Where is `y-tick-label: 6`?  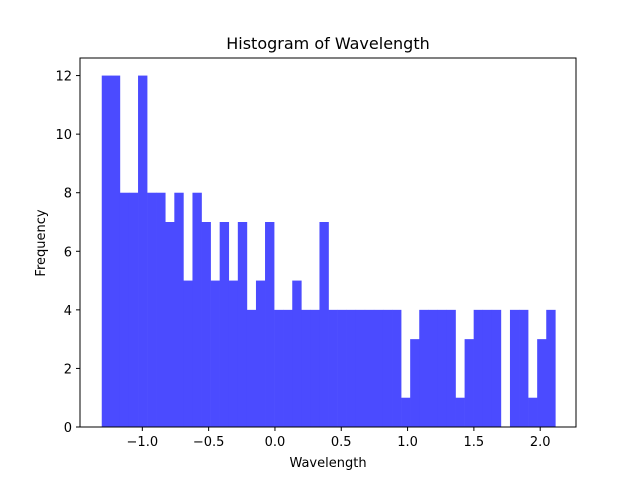
y-tick-label: 6 is located at coordinates (68, 252).